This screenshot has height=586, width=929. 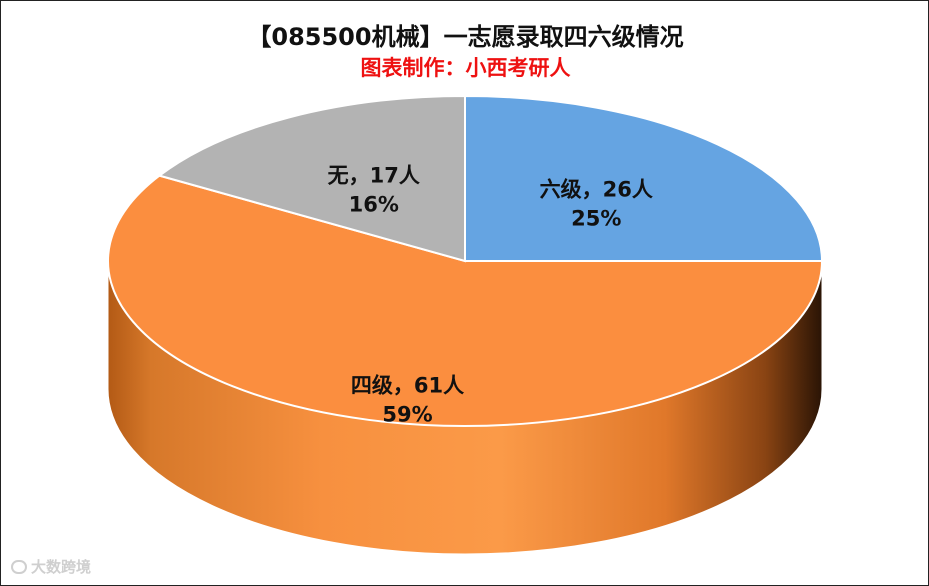 I want to click on watermark: 大数跨境, so click(x=51, y=566).